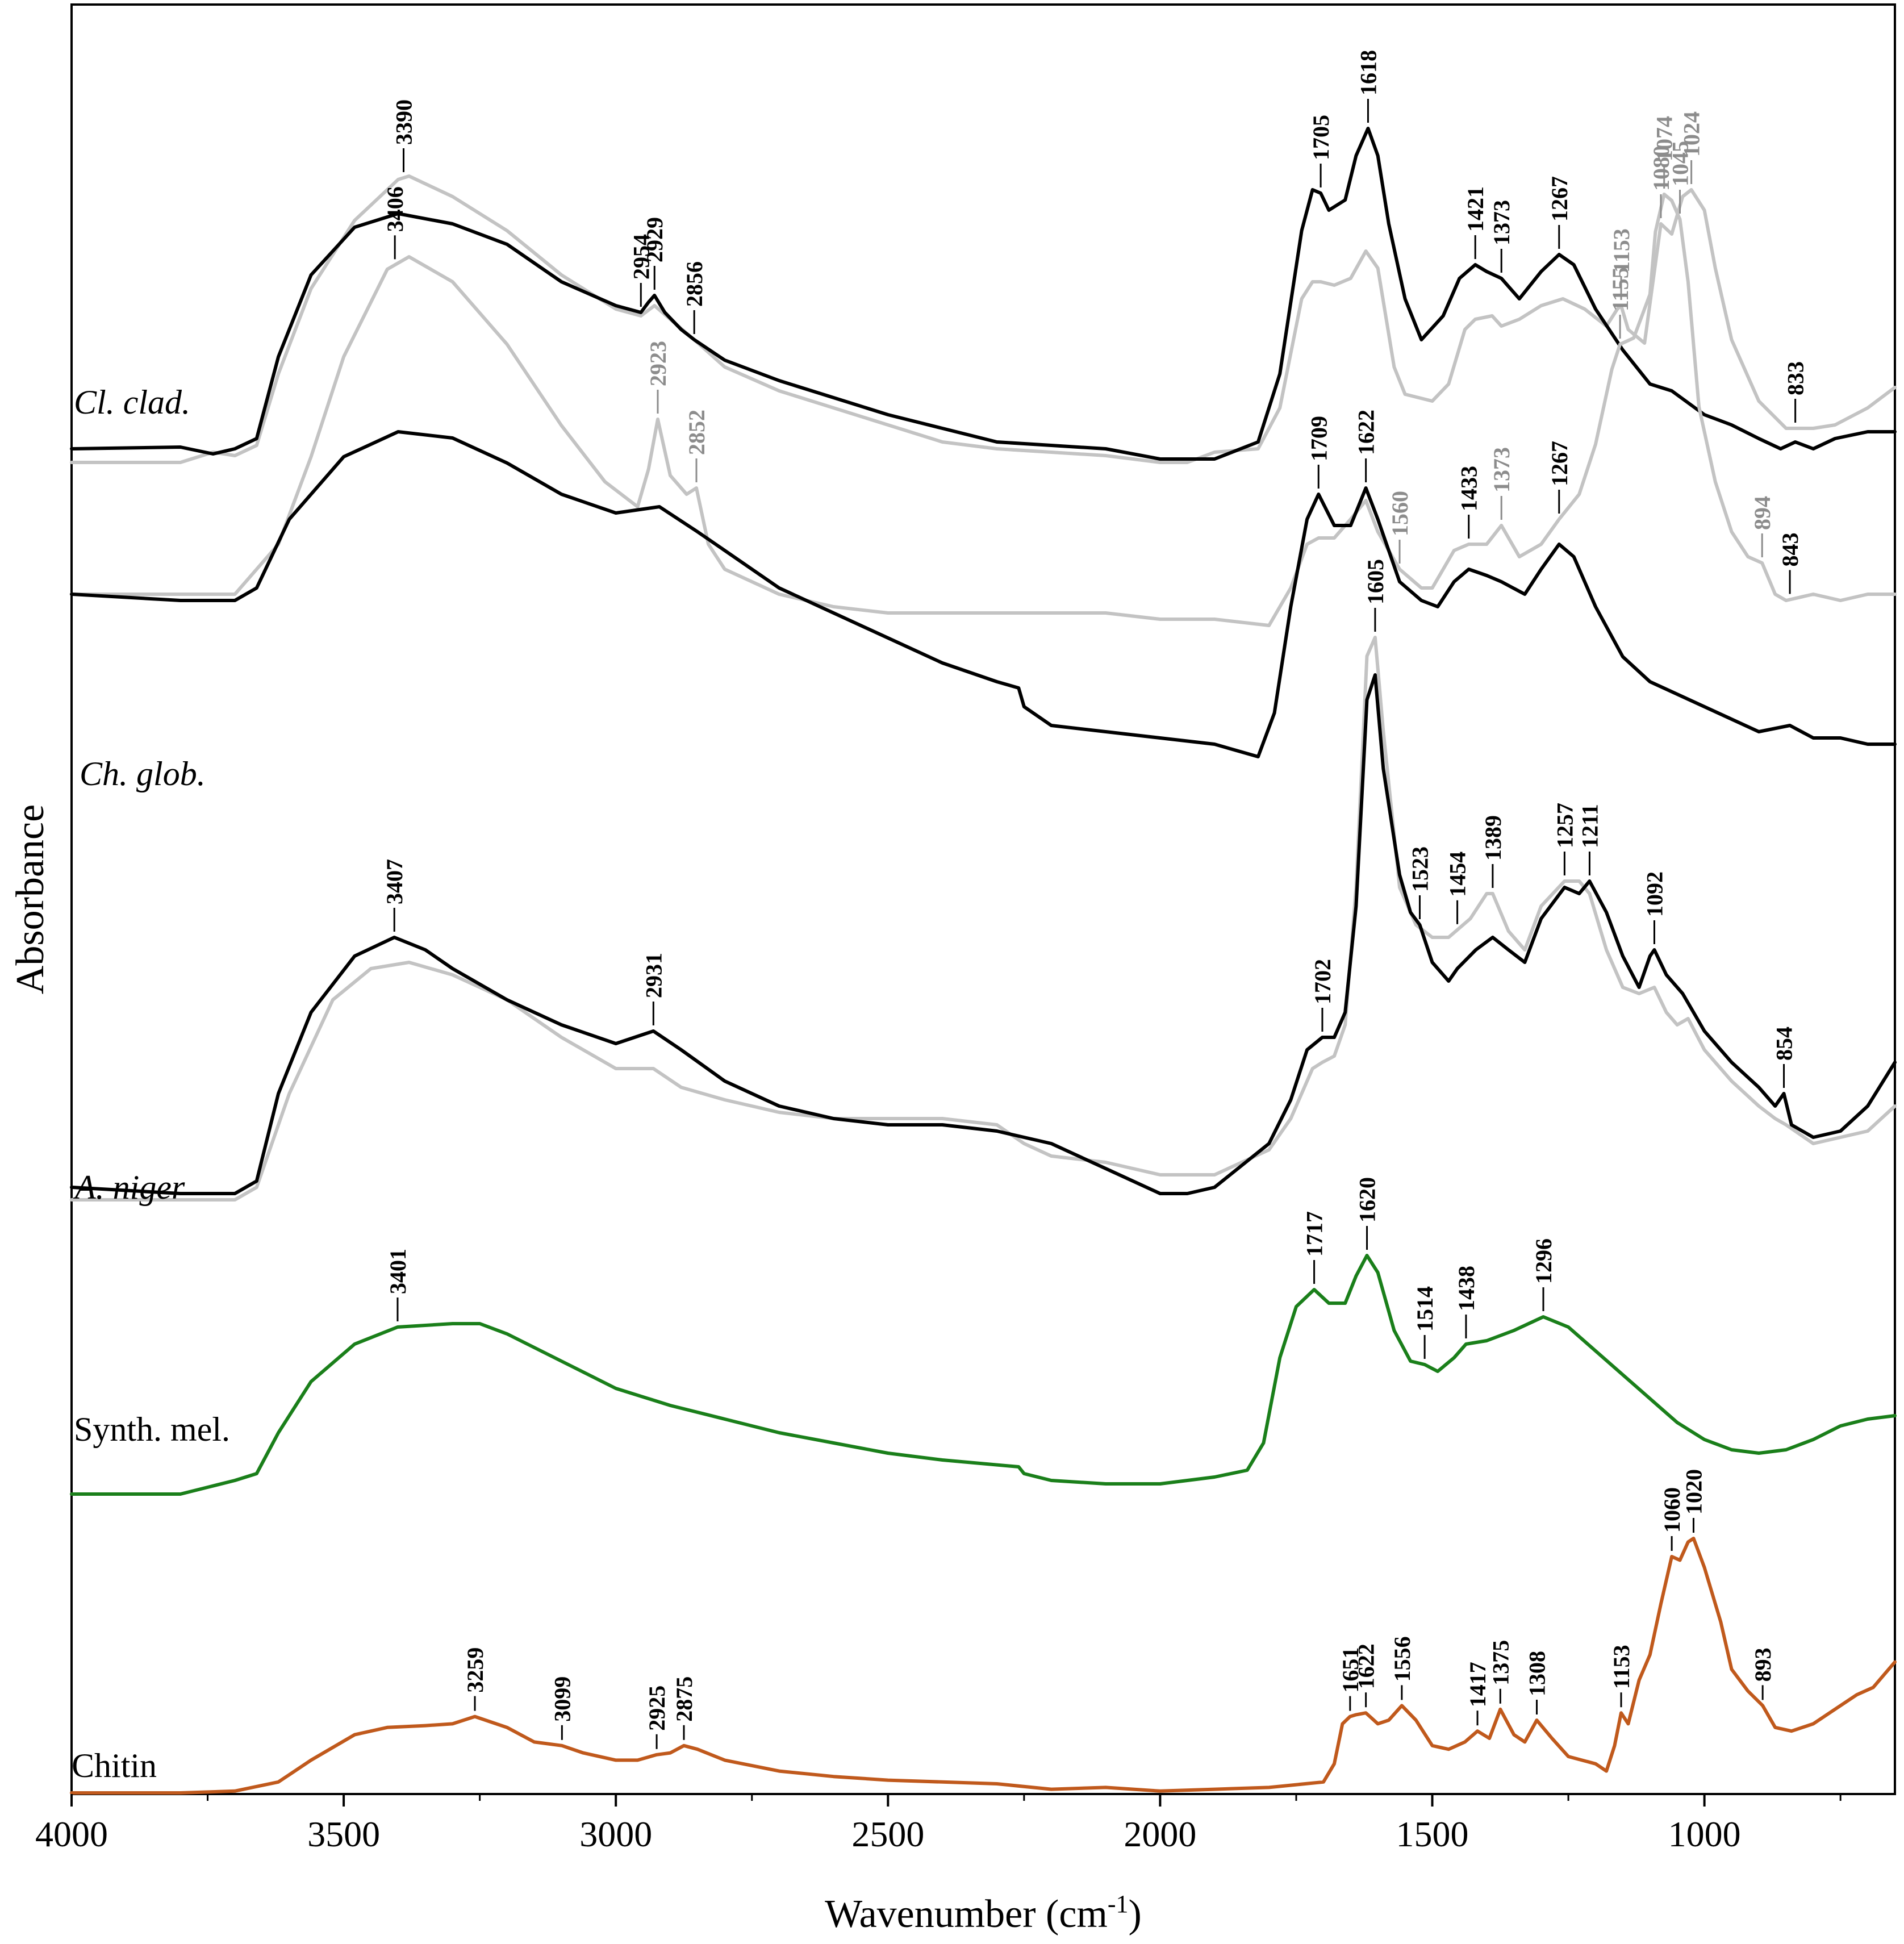 This screenshot has height=1944, width=1904. Describe the element at coordinates (984, 1375) in the screenshot. I see `series-line-synthetic-melanin` at that location.